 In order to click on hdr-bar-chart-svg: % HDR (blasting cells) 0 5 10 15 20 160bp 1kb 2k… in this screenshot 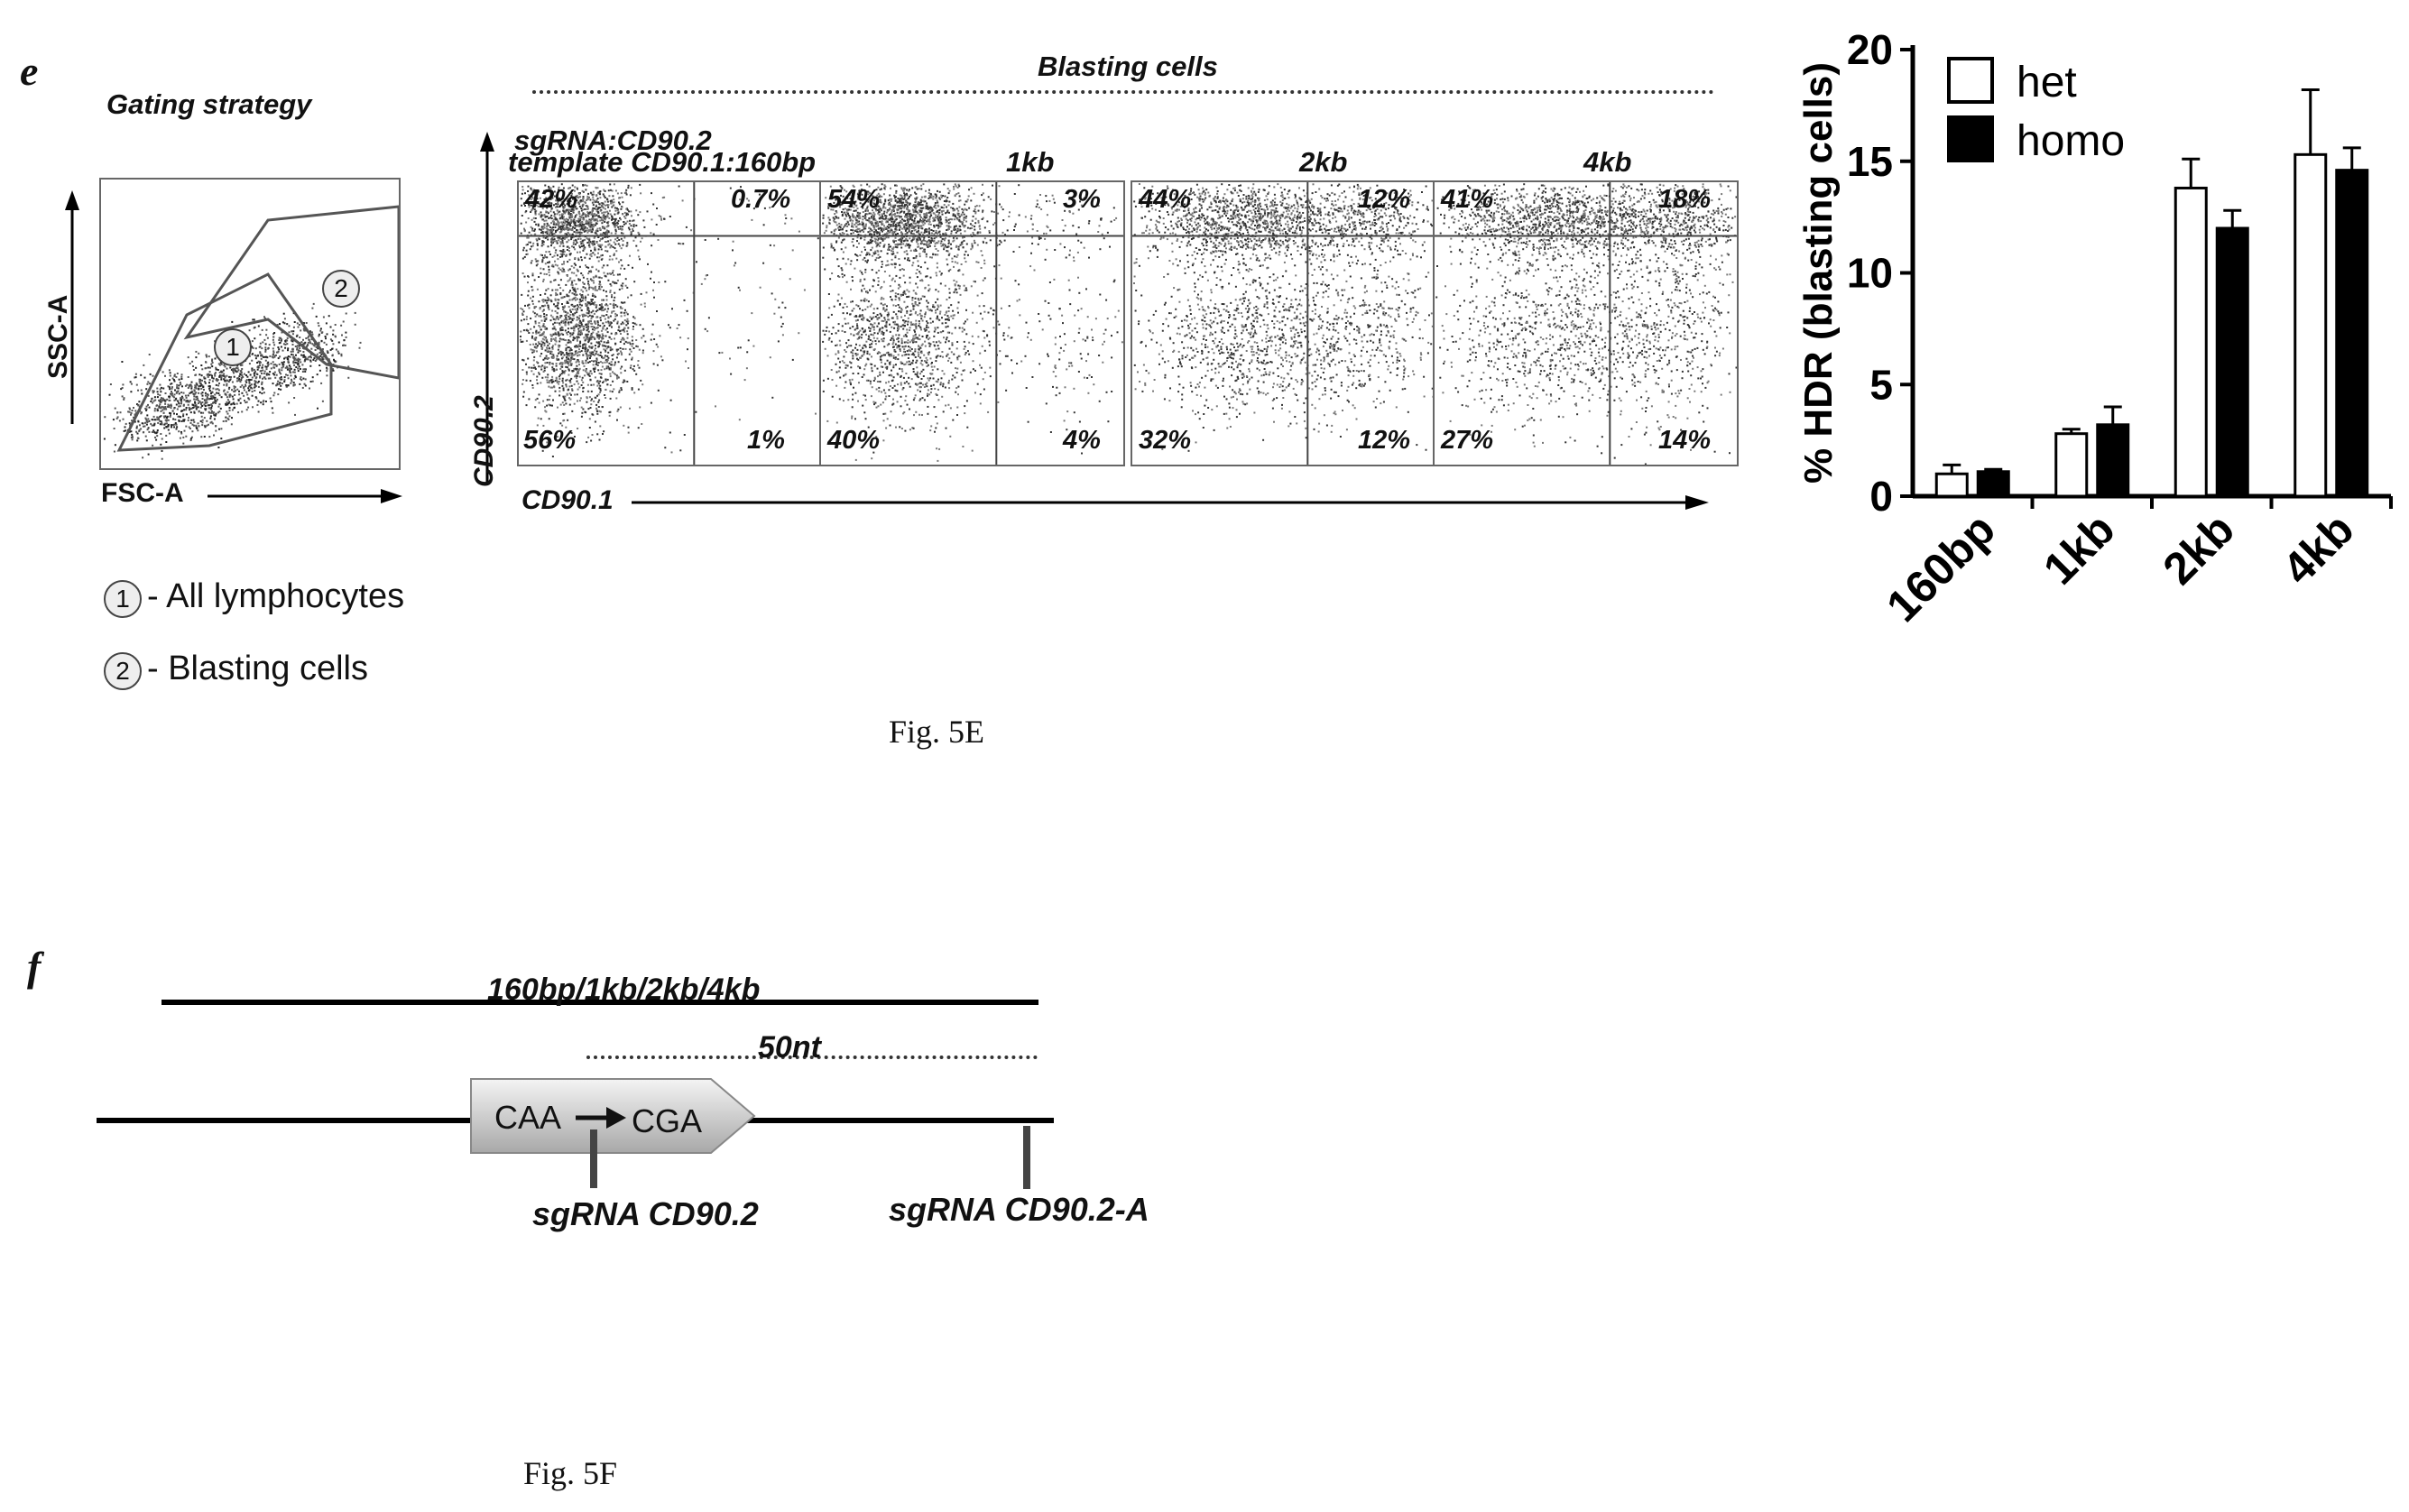, I will do `click(2094, 329)`.